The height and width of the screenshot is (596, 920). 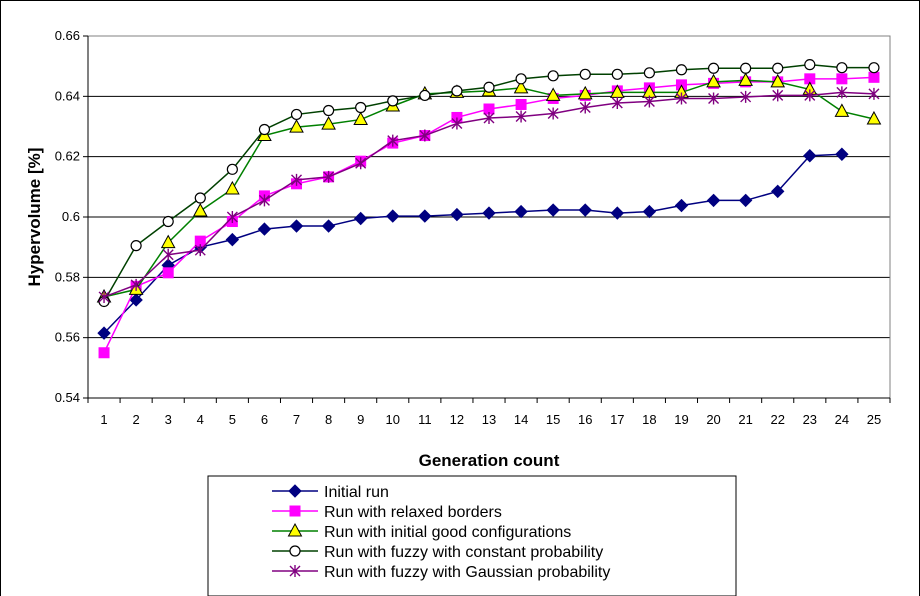 What do you see at coordinates (425, 419) in the screenshot?
I see `x-tick-label: 11` at bounding box center [425, 419].